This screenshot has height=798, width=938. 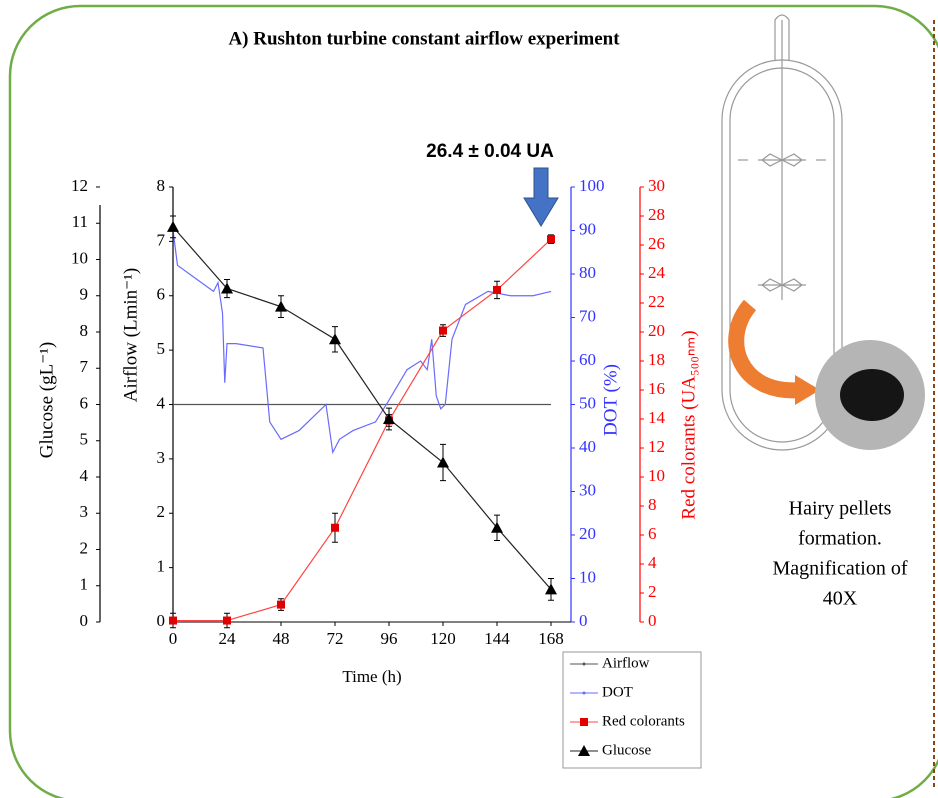 What do you see at coordinates (656, 243) in the screenshot?
I see `y-tick-label: 26` at bounding box center [656, 243].